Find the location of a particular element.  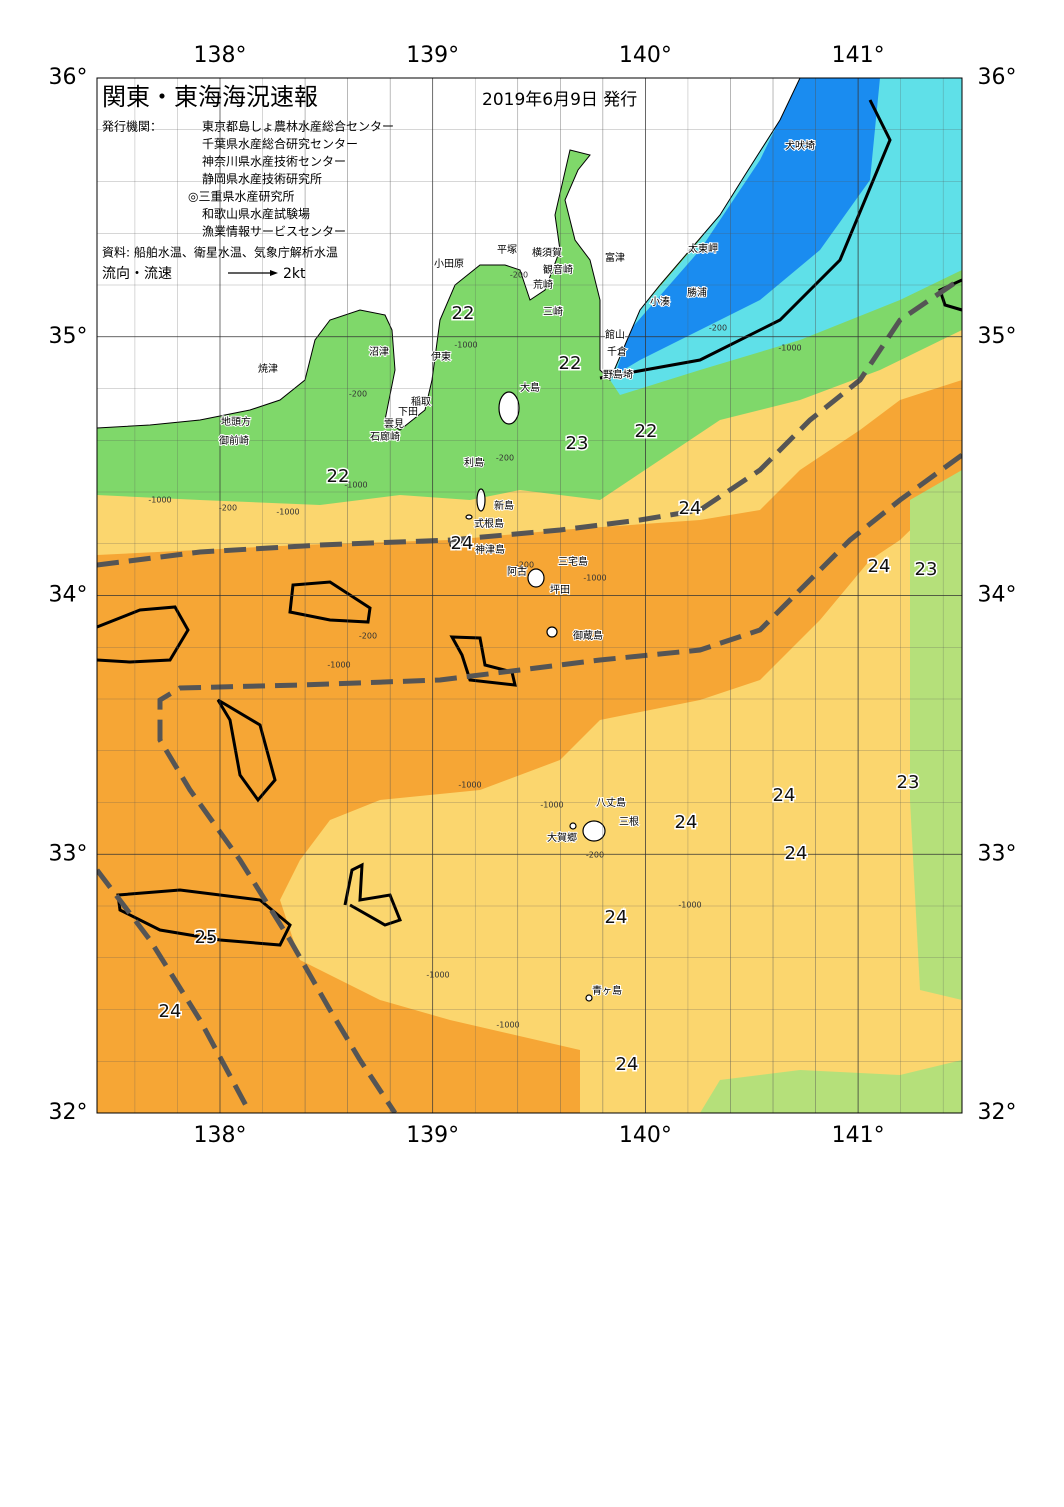

place-name: 横須賀 is located at coordinates (547, 252).